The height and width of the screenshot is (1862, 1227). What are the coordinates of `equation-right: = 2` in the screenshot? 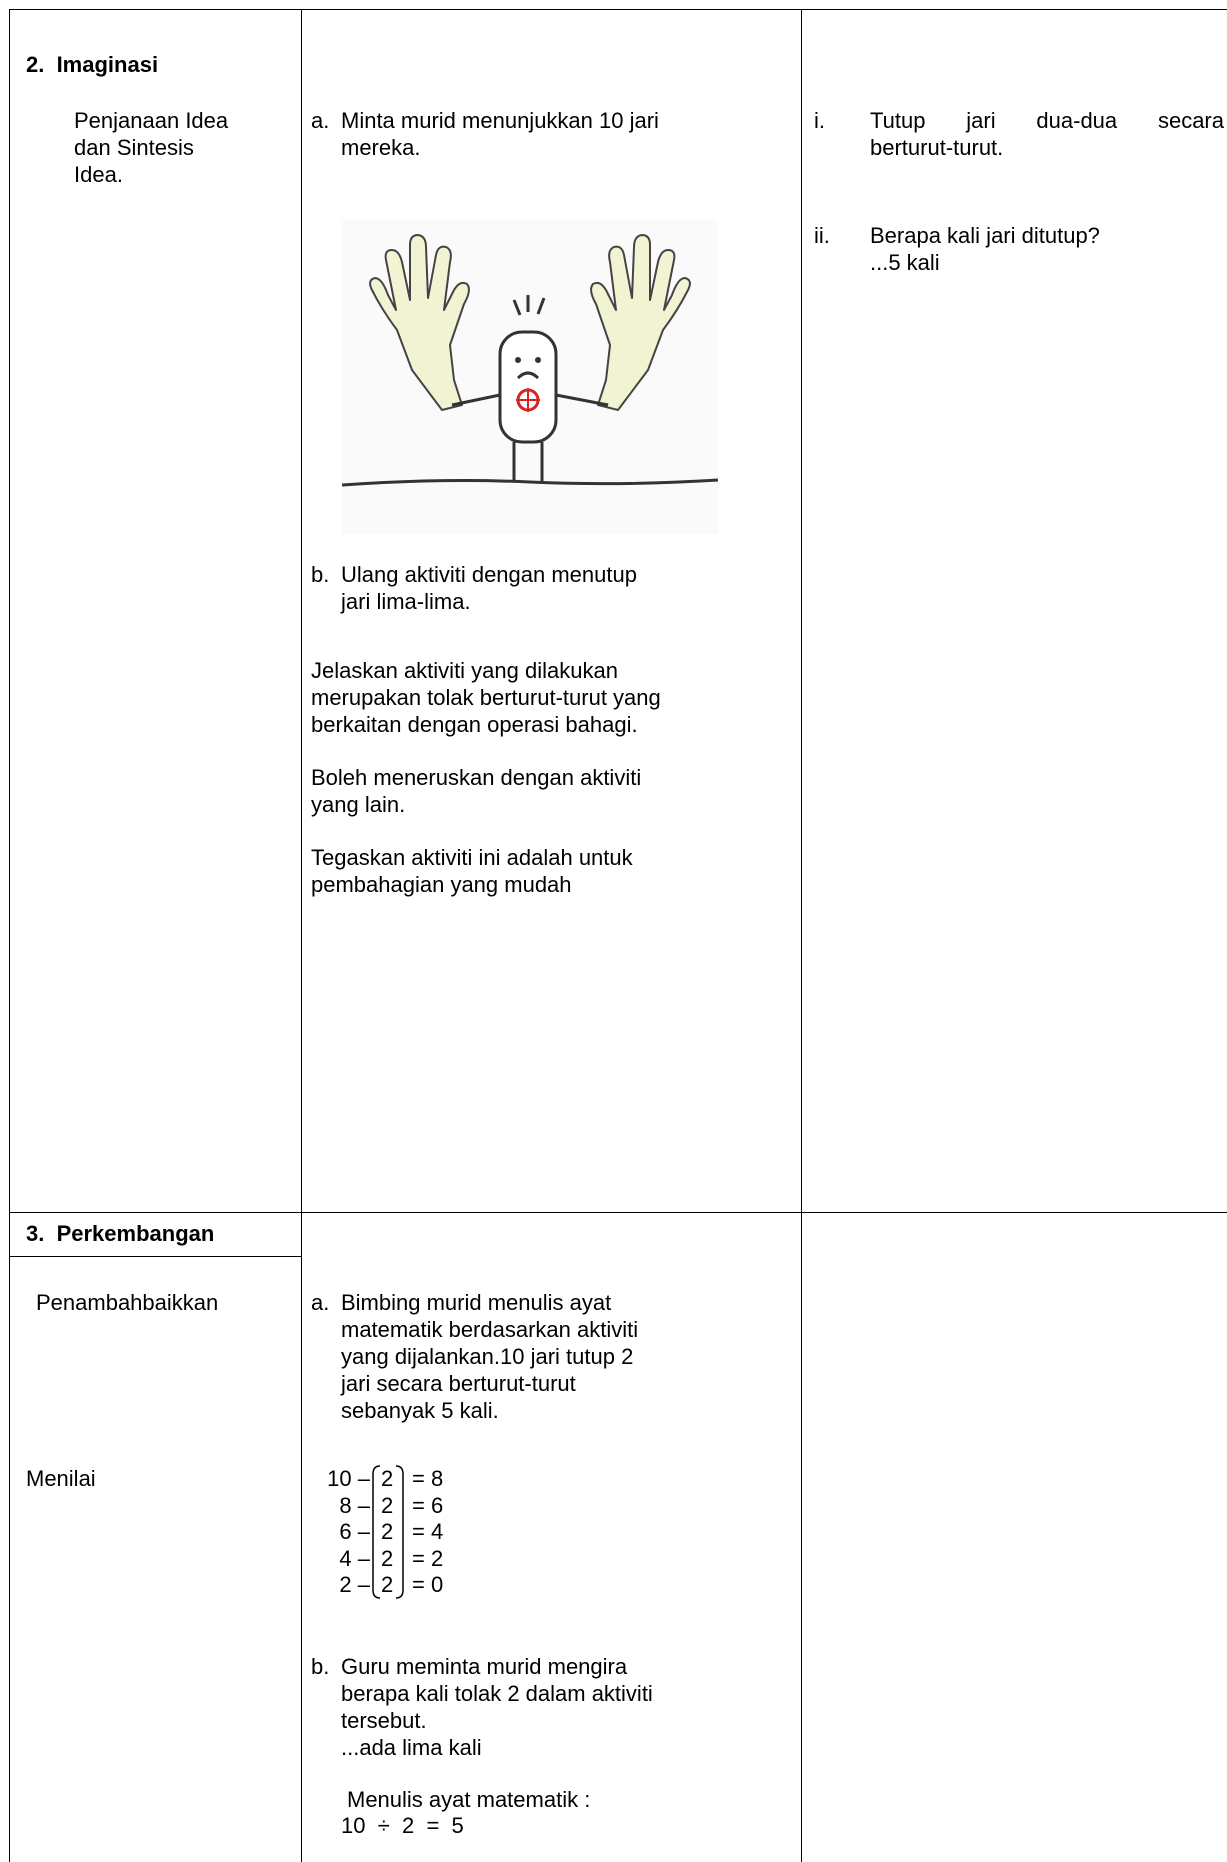 It's located at (428, 1558).